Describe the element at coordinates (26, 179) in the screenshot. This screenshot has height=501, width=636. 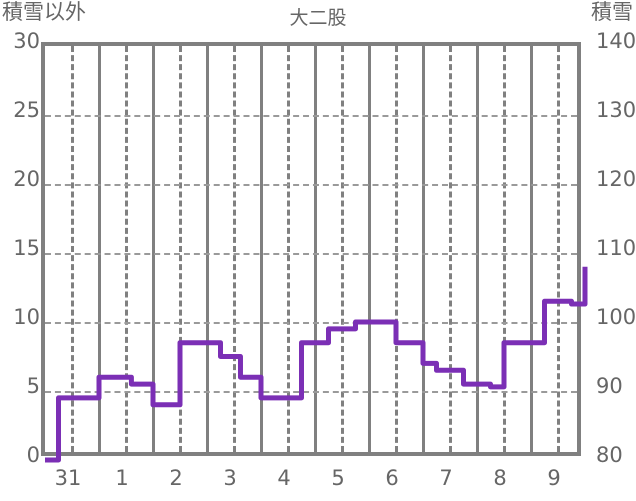
I see `left-tick-label: 20` at that location.